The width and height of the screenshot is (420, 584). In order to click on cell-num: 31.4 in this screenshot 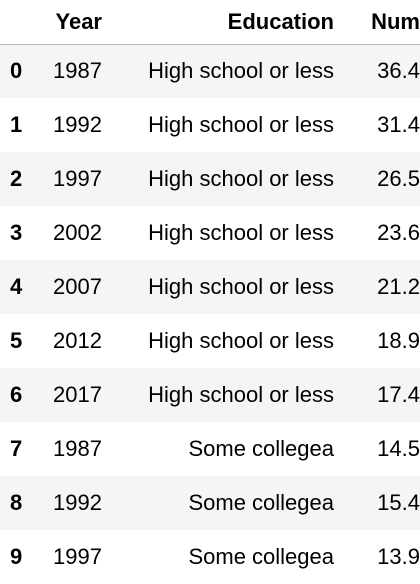, I will do `click(377, 125)`.